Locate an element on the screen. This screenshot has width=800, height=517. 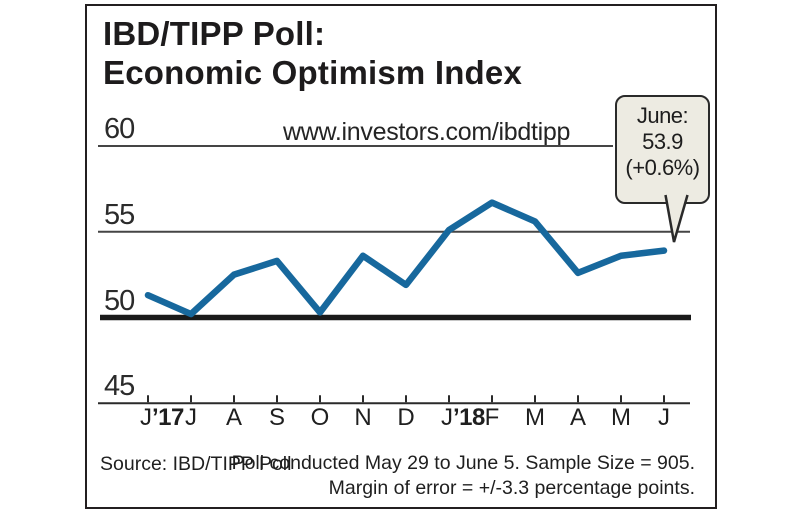
x-axis-label-10: M is located at coordinates (535, 418).